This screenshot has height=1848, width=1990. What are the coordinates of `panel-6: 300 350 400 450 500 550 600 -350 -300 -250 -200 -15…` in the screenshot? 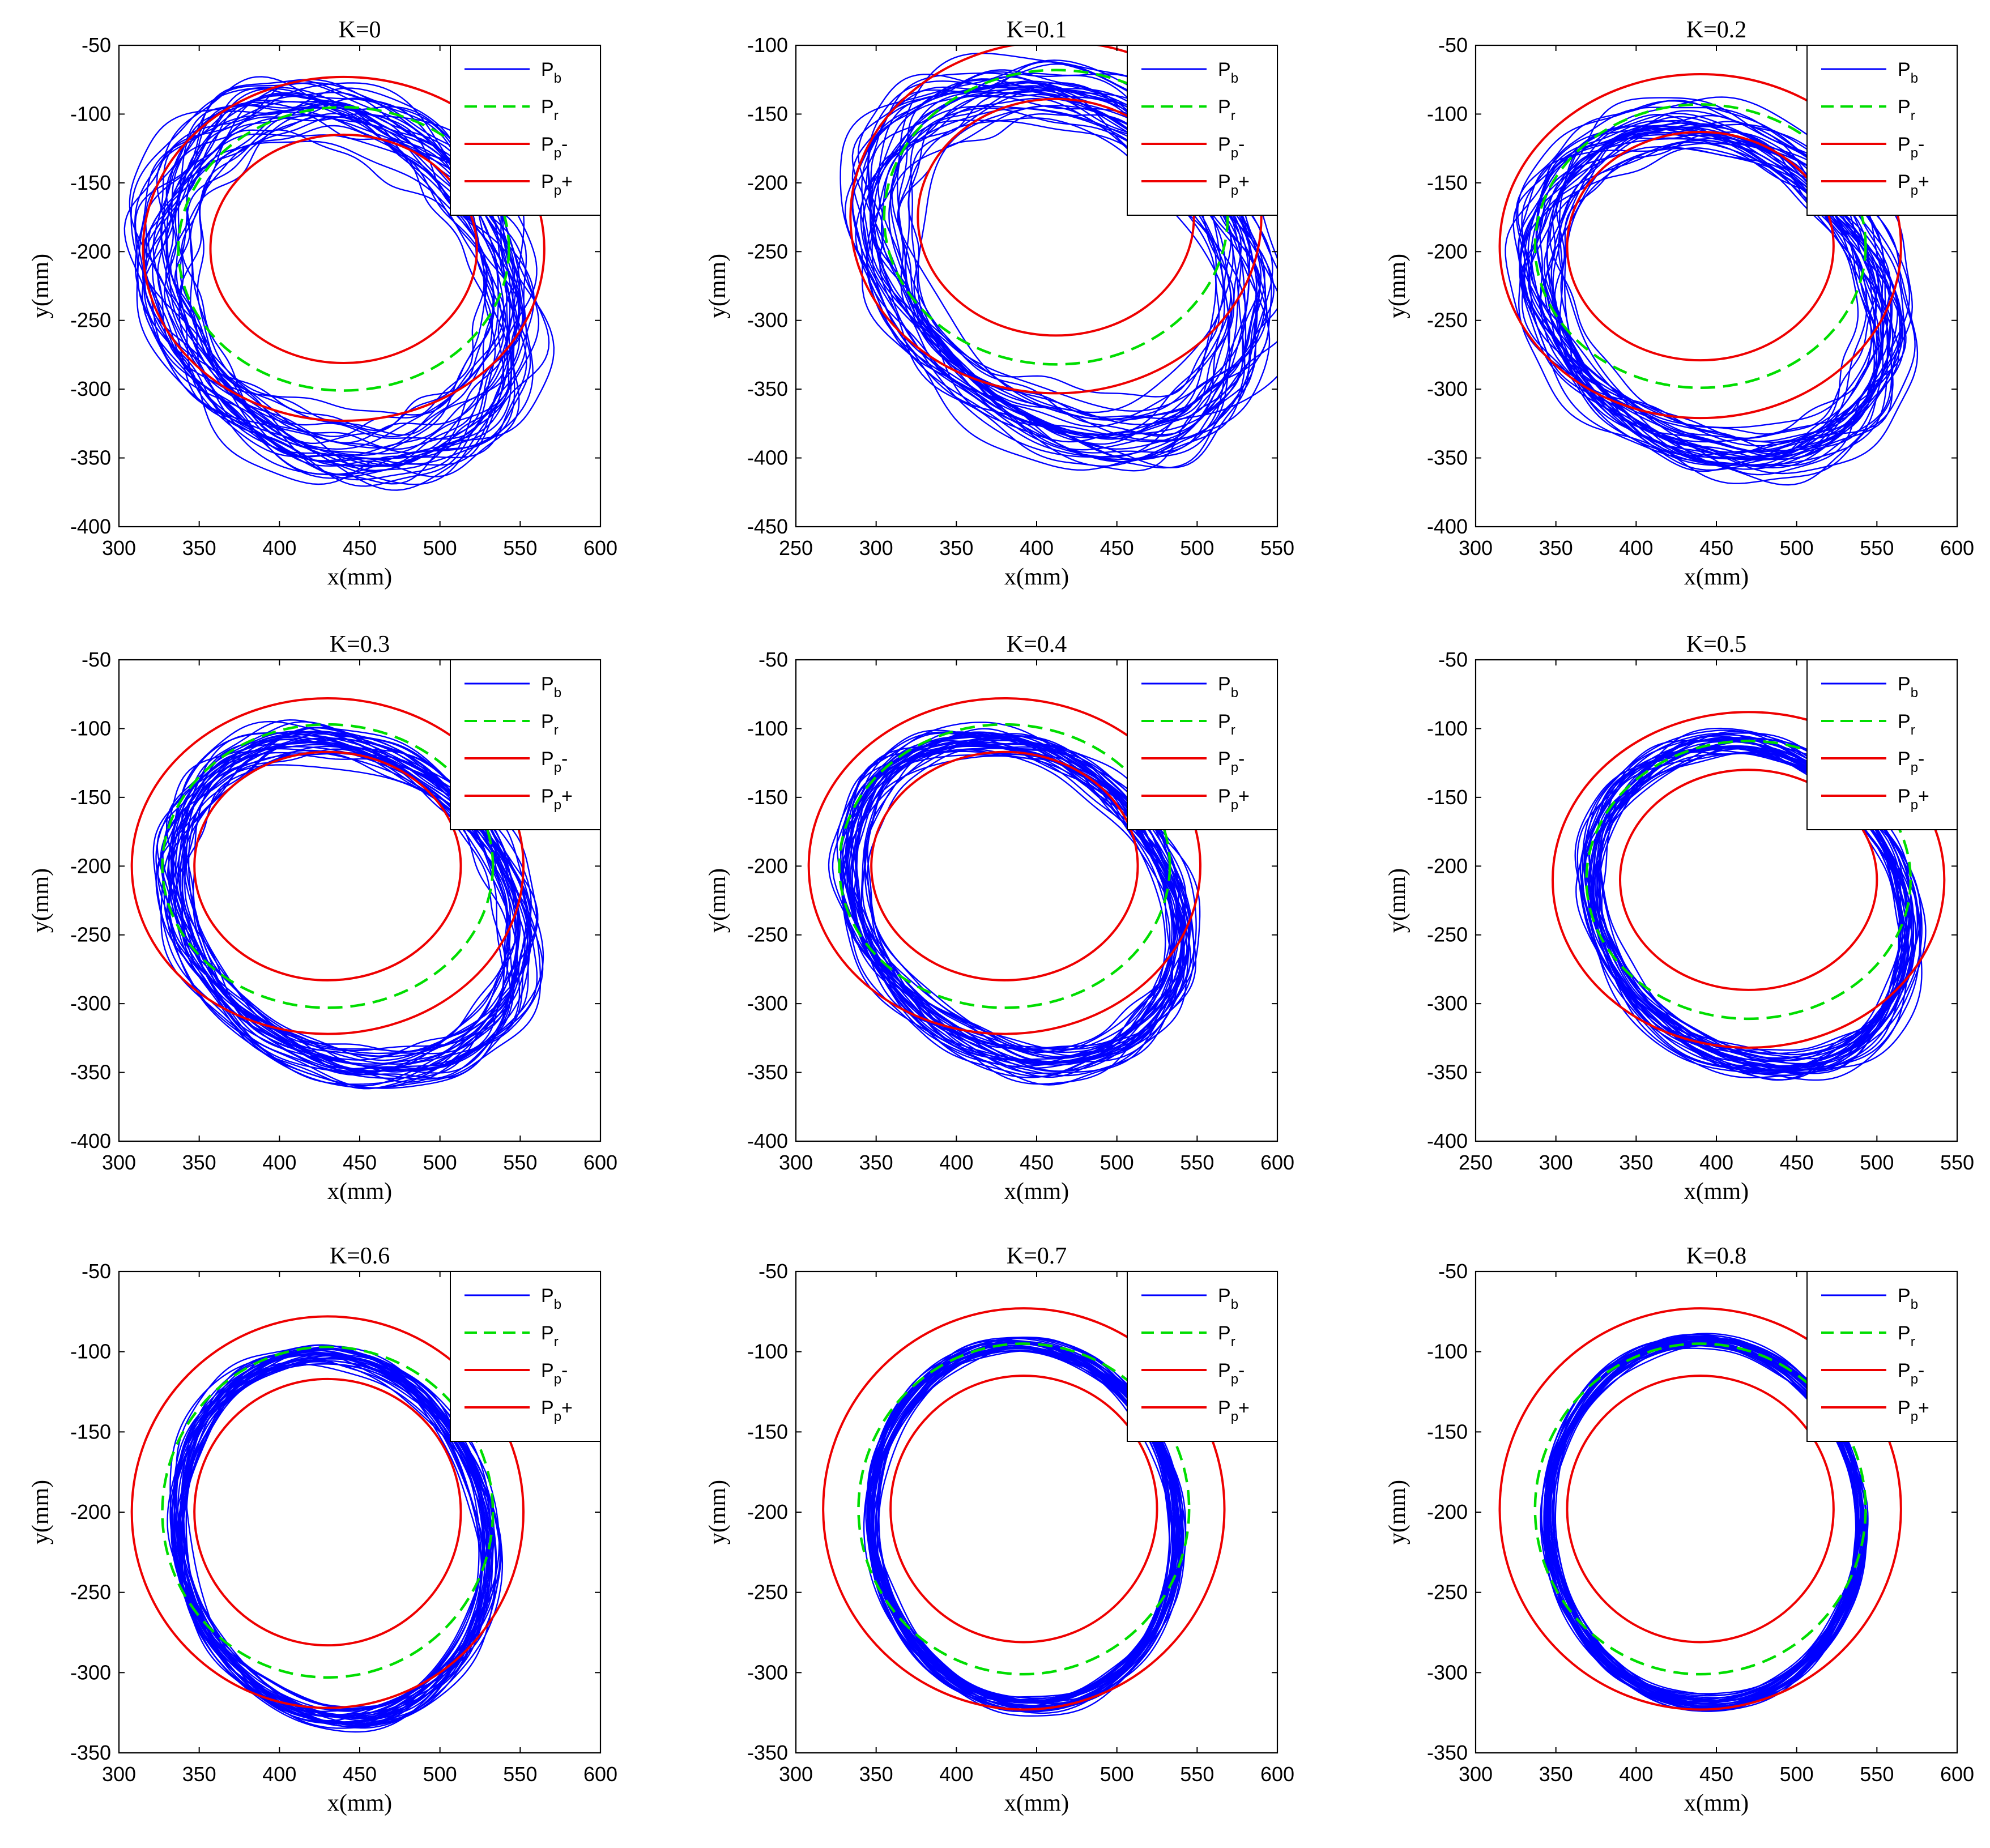 It's located at (322, 1529).